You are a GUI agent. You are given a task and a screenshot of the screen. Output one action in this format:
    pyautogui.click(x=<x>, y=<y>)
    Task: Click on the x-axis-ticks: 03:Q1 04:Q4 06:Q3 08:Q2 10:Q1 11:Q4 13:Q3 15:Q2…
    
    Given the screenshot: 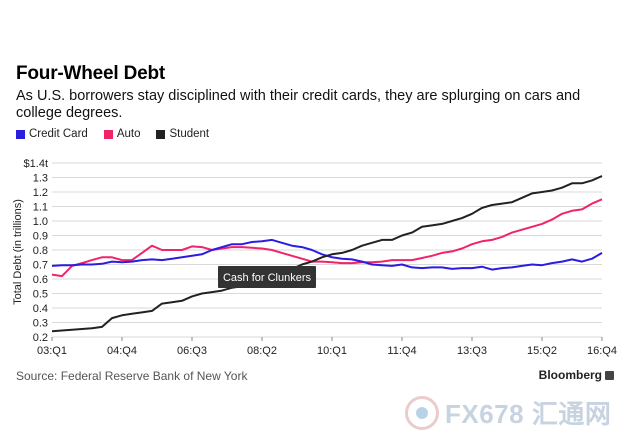 What is the action you would take?
    pyautogui.click(x=327, y=347)
    